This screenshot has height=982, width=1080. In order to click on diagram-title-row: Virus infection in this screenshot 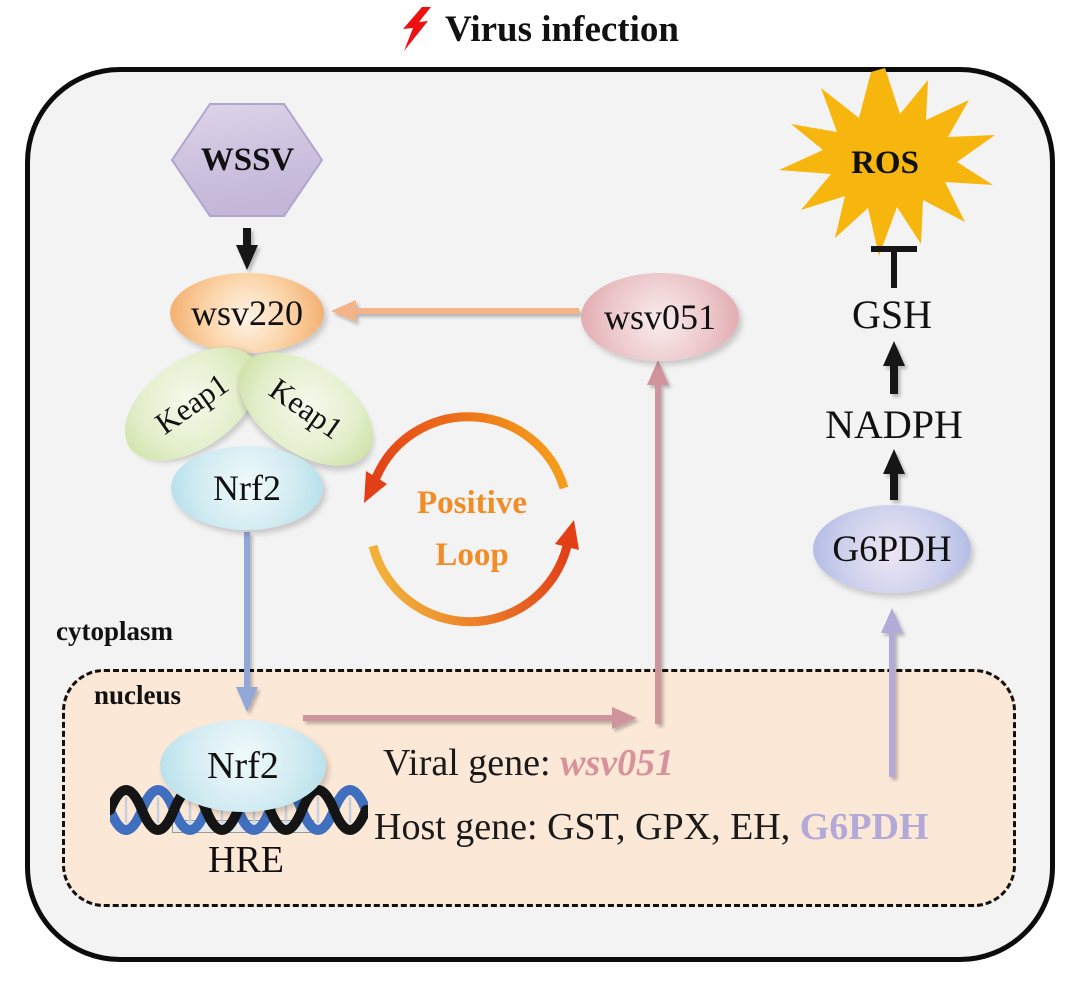, I will do `click(540, 29)`.